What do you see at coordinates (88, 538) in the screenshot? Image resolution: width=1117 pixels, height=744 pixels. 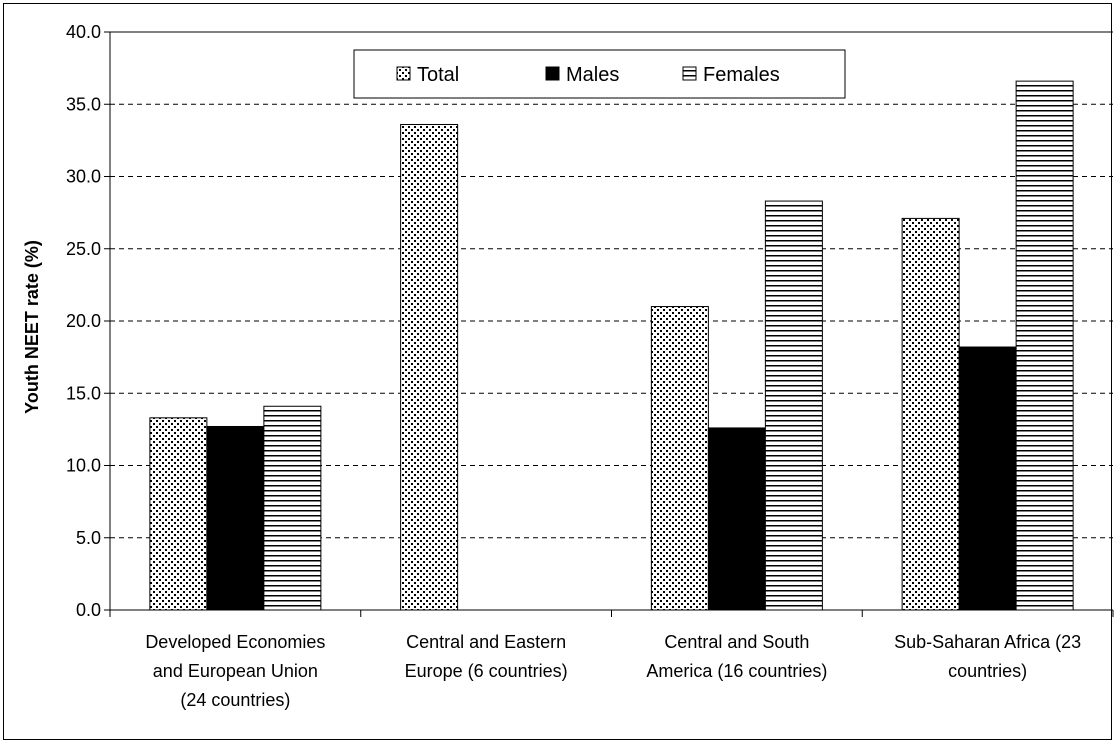 I see `y-tick-label: 5.0` at bounding box center [88, 538].